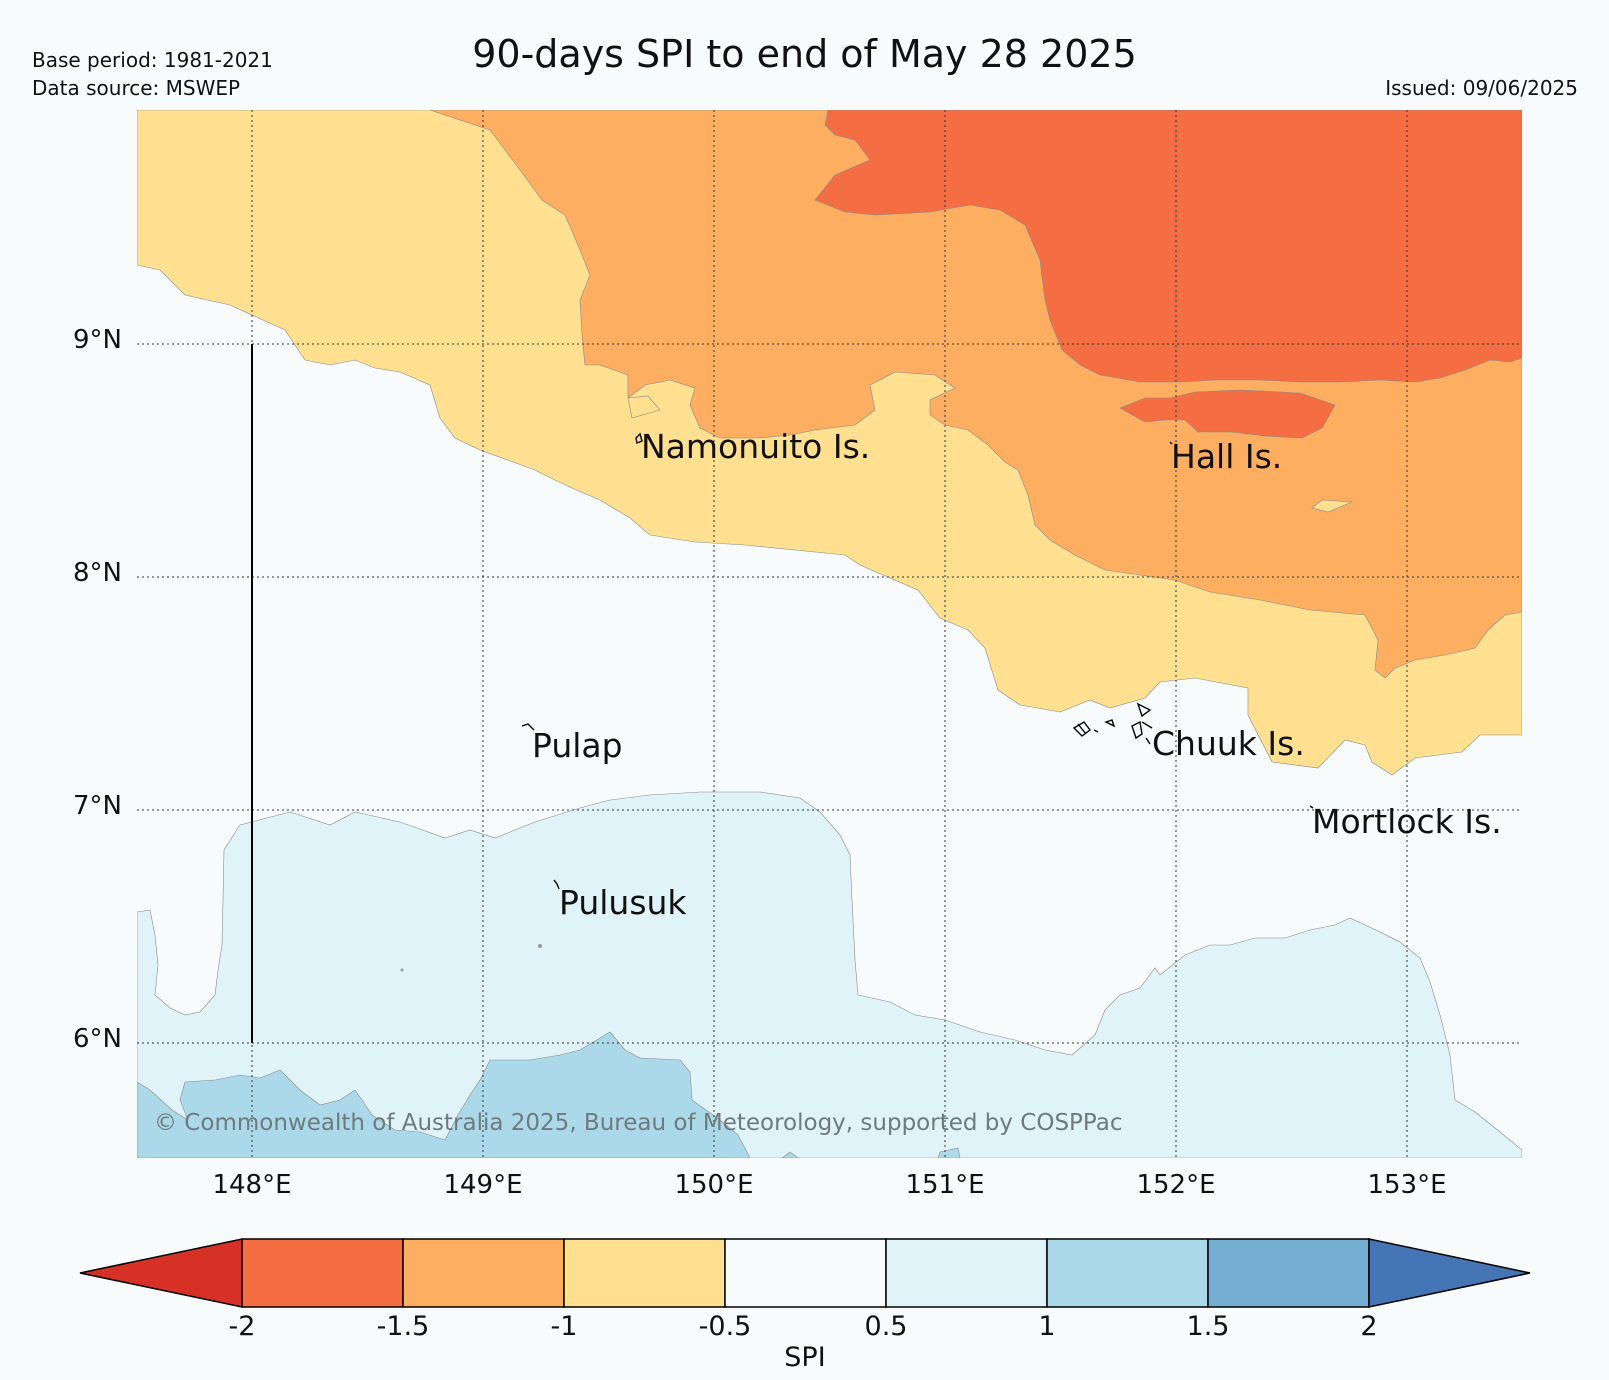 Image resolution: width=1609 pixels, height=1380 pixels. What do you see at coordinates (1208, 1326) in the screenshot?
I see `colorbar-tick-label: 1.5` at bounding box center [1208, 1326].